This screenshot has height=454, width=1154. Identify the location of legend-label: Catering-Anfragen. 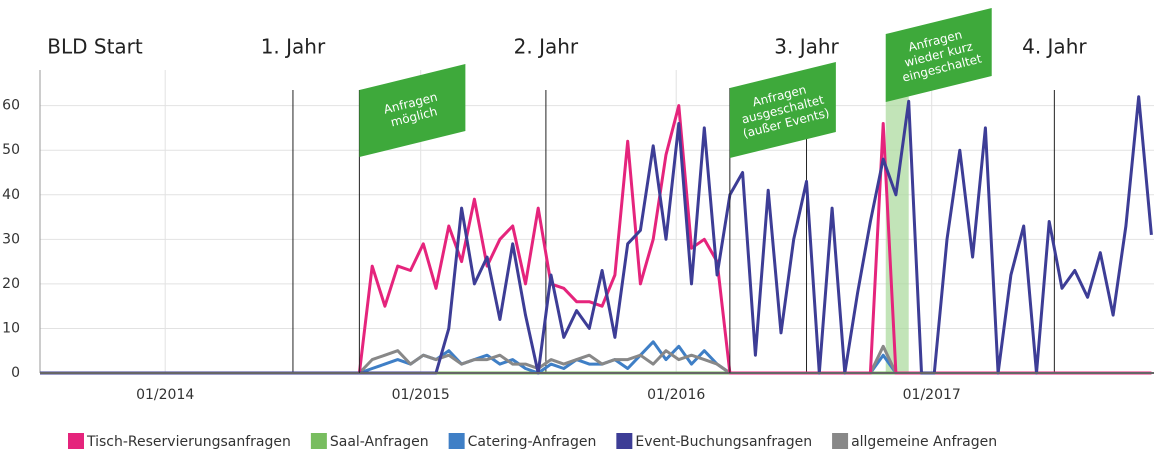
(532, 442).